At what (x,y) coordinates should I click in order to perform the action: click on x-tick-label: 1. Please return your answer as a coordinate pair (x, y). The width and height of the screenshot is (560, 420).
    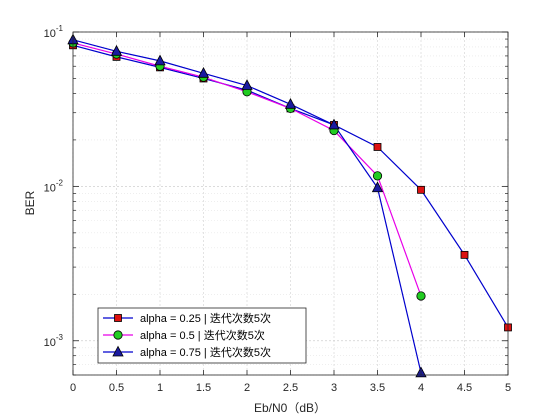
    Looking at the image, I should click on (160, 388).